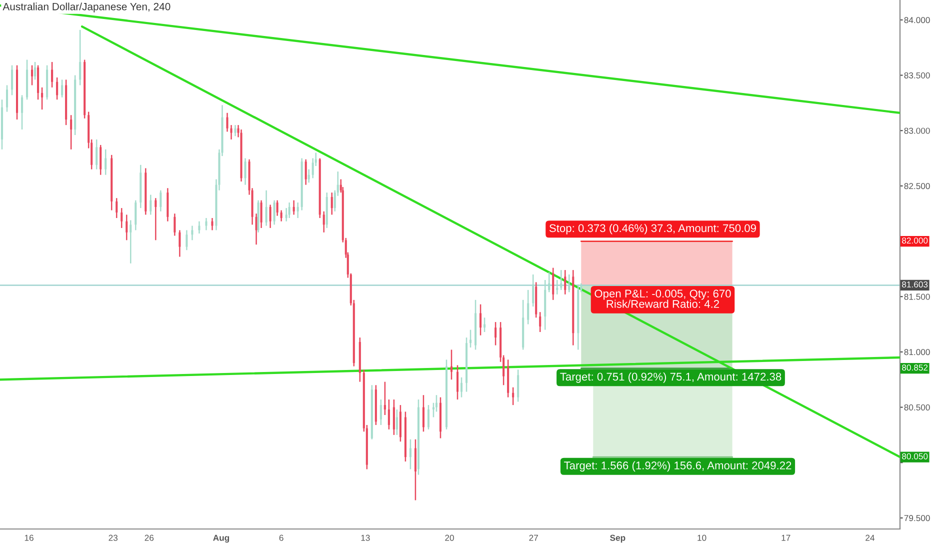  I want to click on text: 80.852, so click(915, 367).